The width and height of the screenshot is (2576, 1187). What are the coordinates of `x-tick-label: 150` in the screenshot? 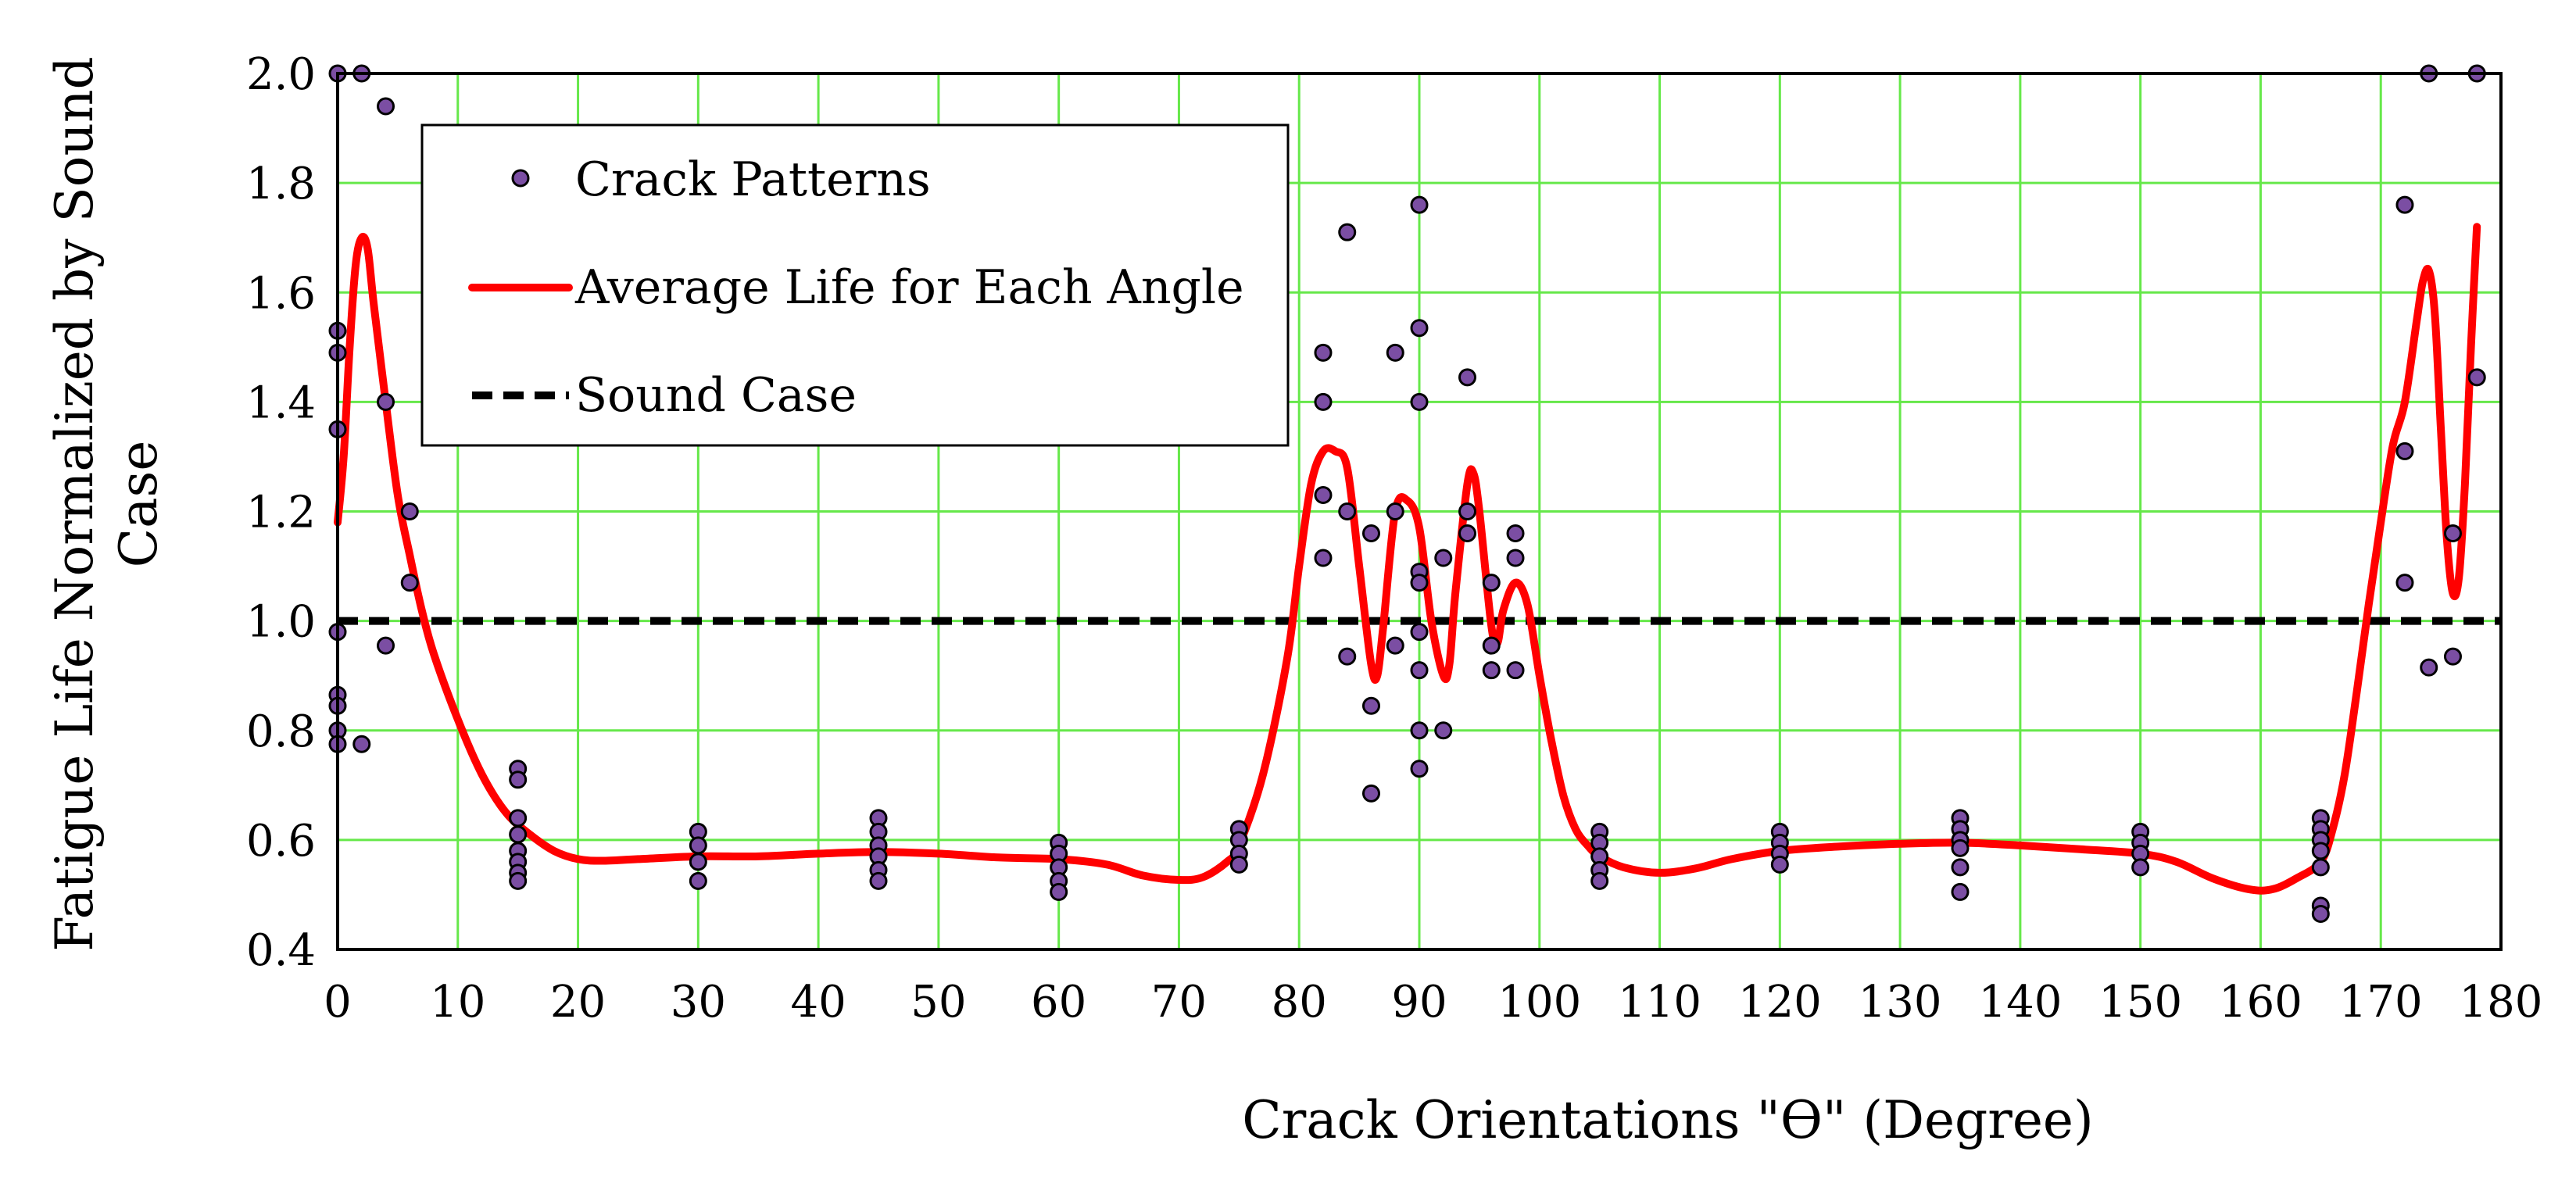 It's located at (2140, 1002).